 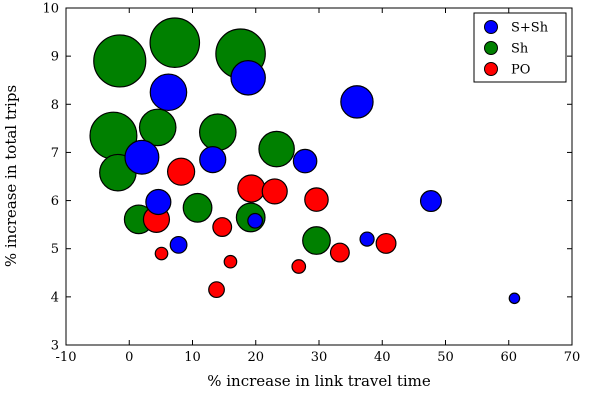 What do you see at coordinates (491, 48) in the screenshot?
I see `legend-marker-sh` at bounding box center [491, 48].